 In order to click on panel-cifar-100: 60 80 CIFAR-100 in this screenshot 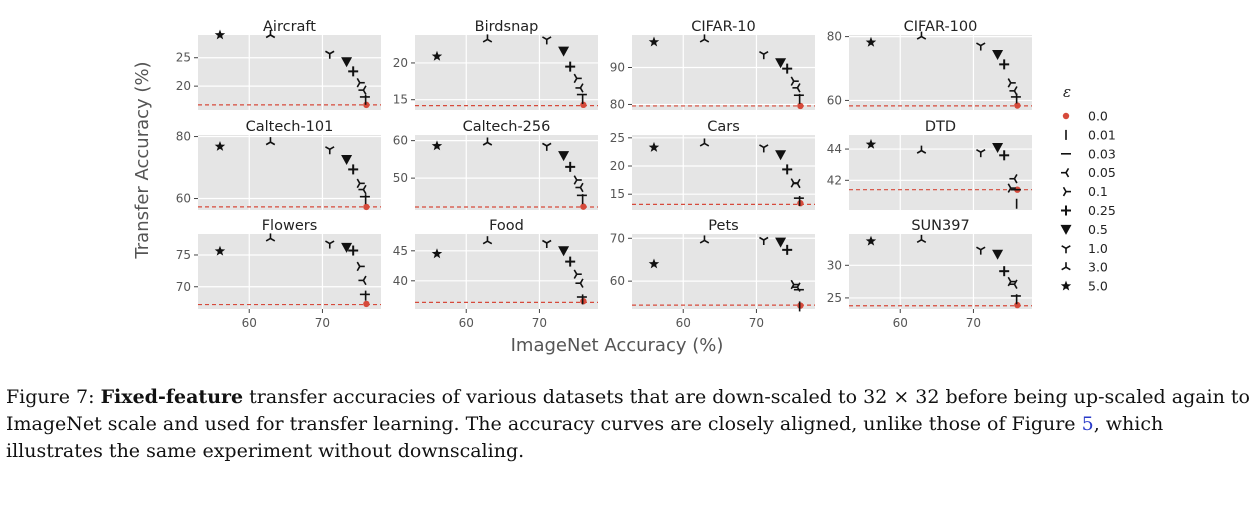, I will do `click(929, 64)`.